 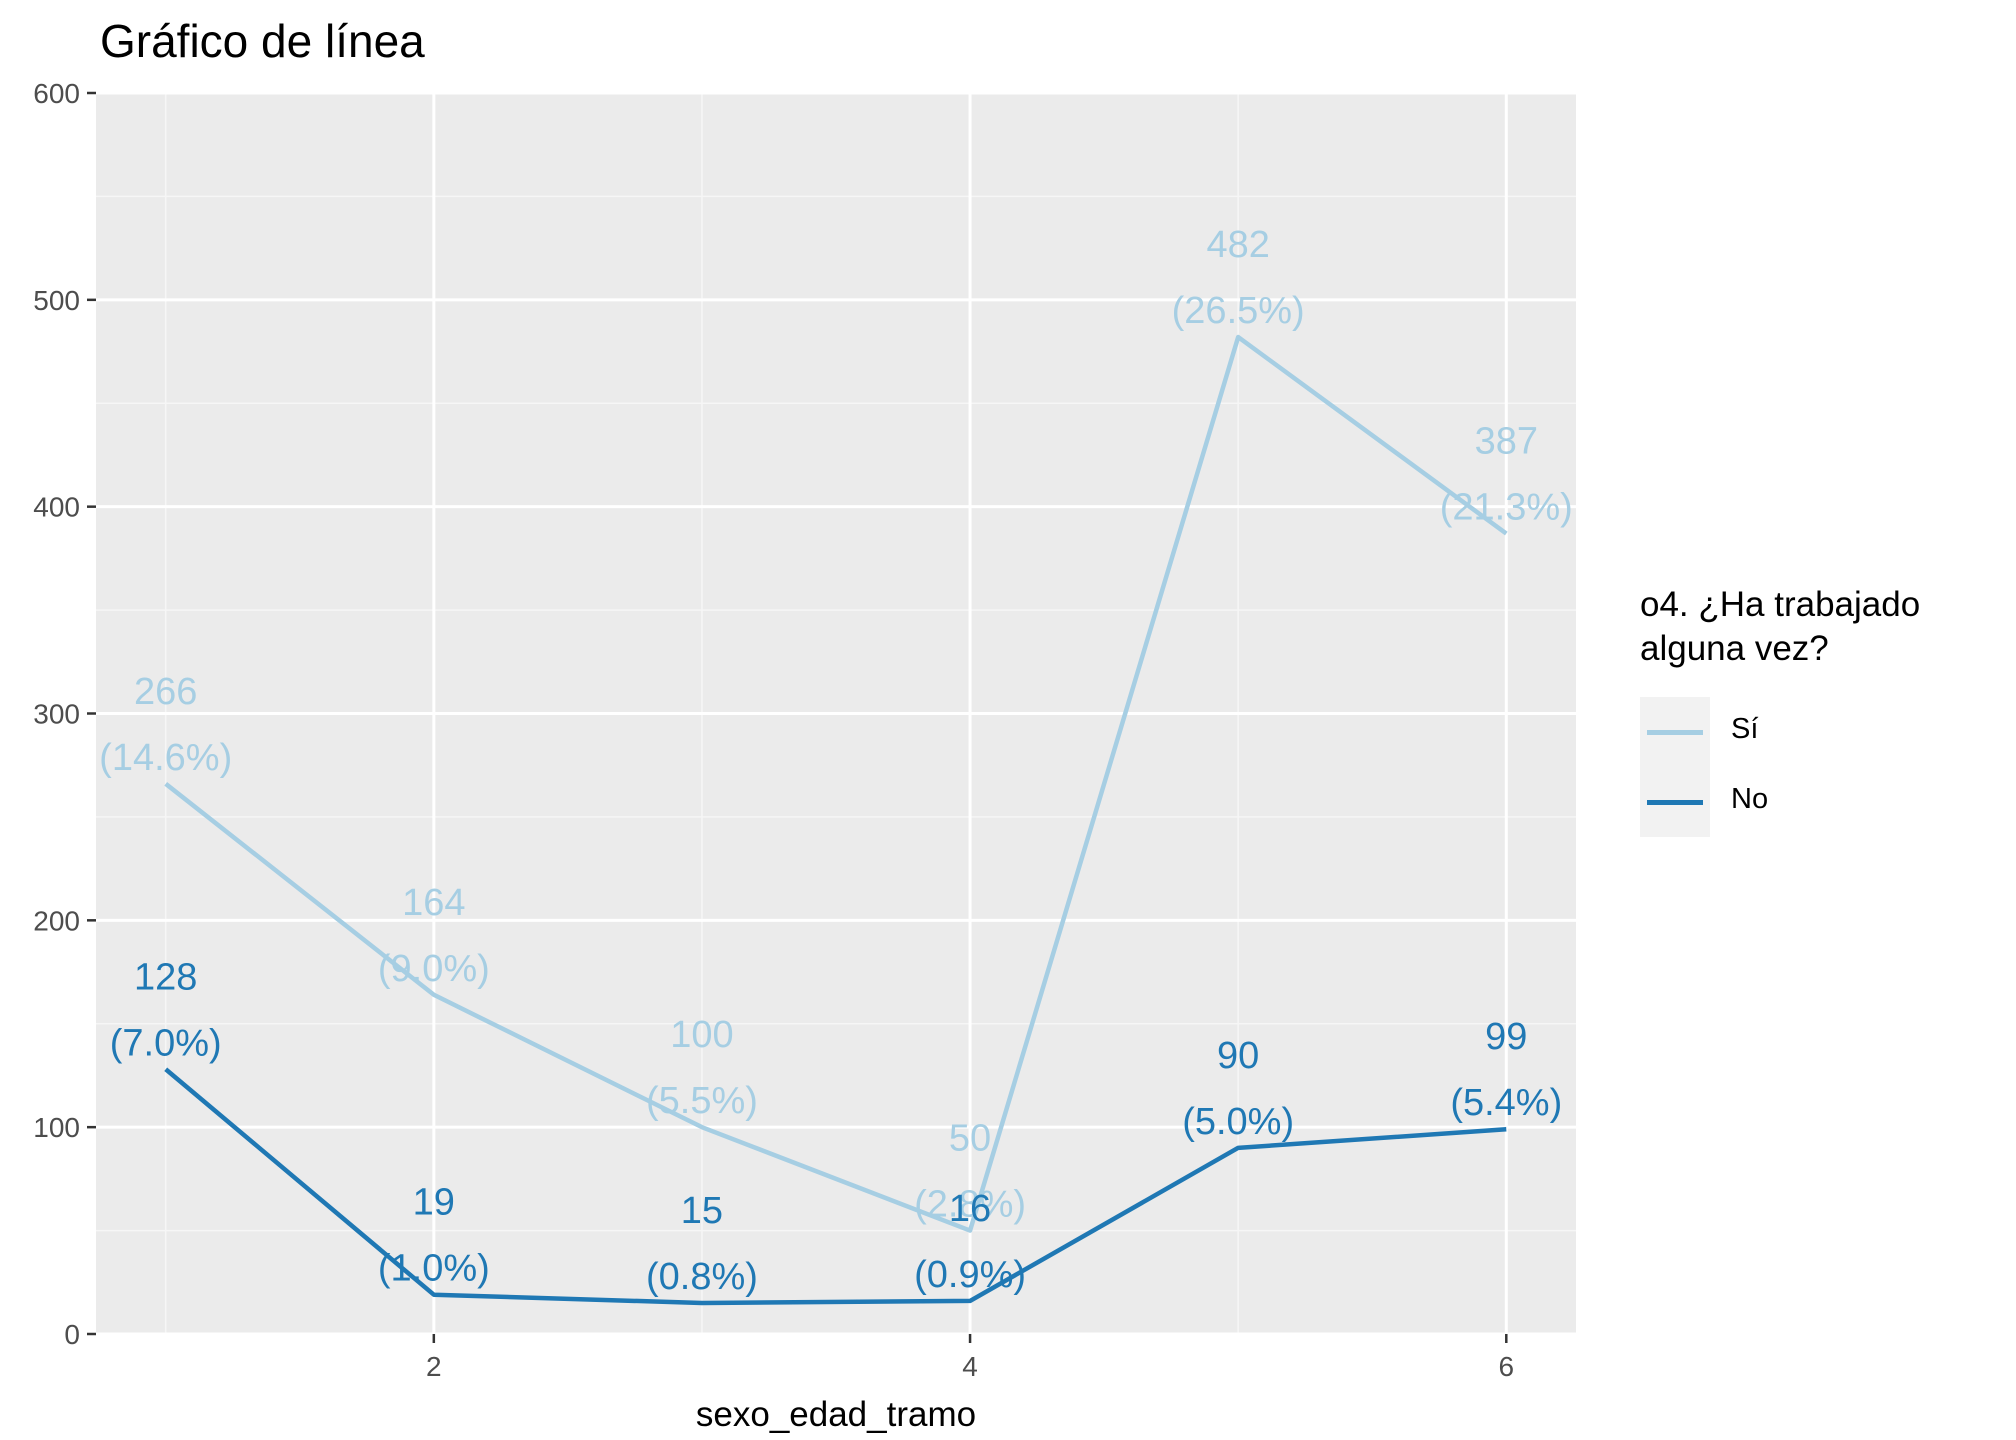 What do you see at coordinates (434, 969) in the screenshot?
I see `data-label-percent: (9.0%)` at bounding box center [434, 969].